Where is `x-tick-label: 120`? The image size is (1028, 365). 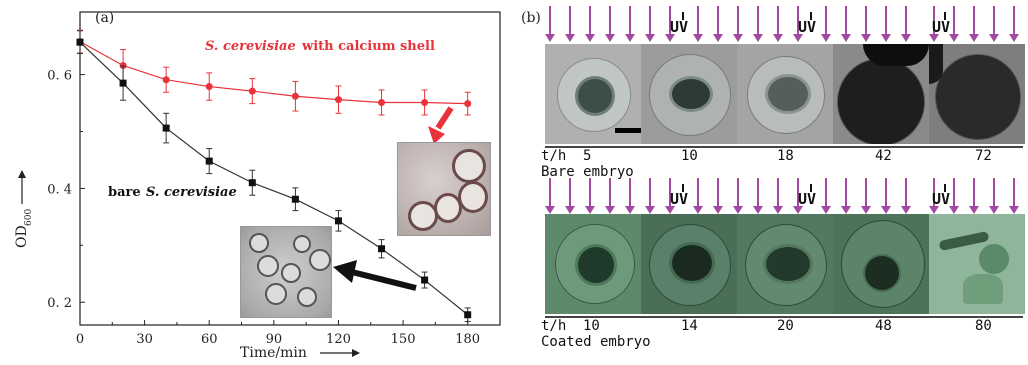 x-tick-label: 120 is located at coordinates (338, 339).